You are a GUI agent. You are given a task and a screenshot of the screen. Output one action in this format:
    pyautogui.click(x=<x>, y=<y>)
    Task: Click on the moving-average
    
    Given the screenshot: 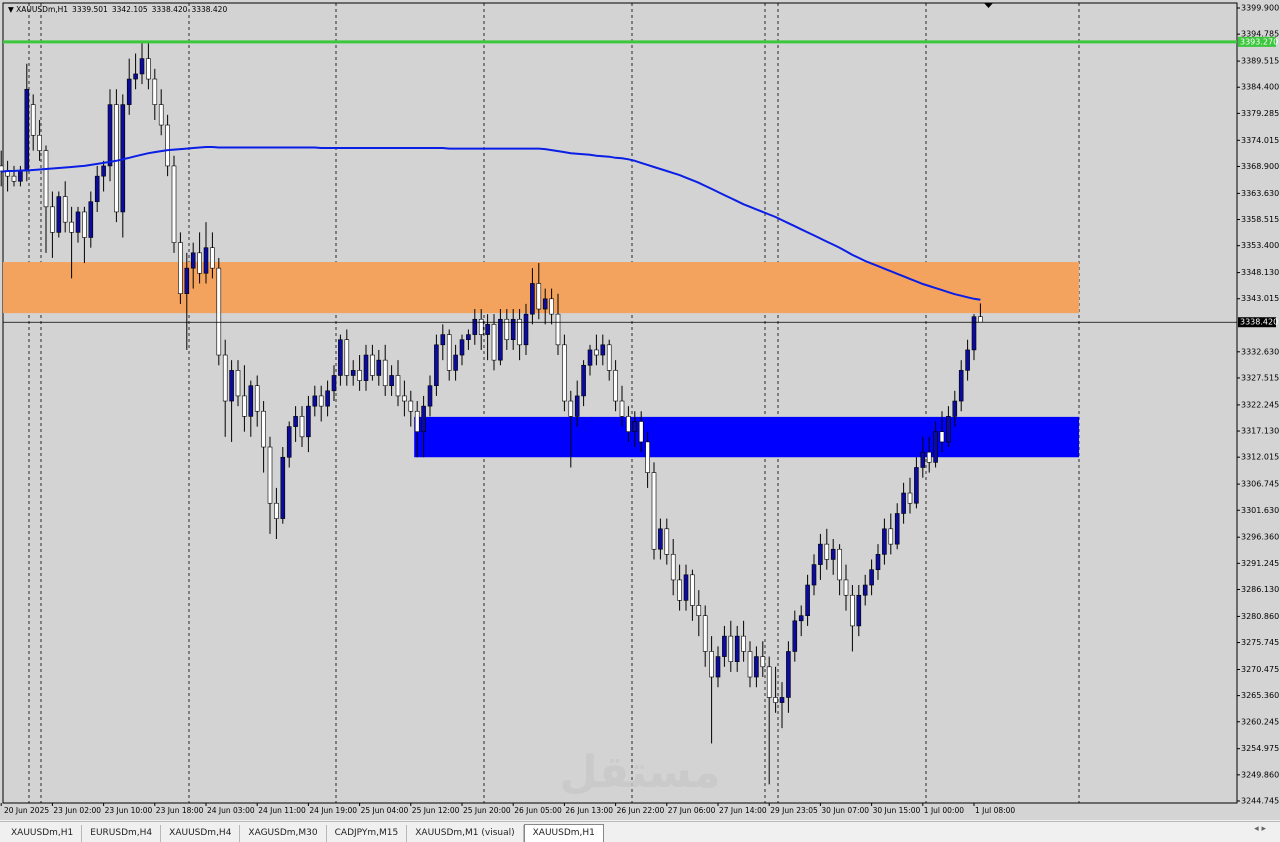 What is the action you would take?
    pyautogui.click(x=491, y=223)
    